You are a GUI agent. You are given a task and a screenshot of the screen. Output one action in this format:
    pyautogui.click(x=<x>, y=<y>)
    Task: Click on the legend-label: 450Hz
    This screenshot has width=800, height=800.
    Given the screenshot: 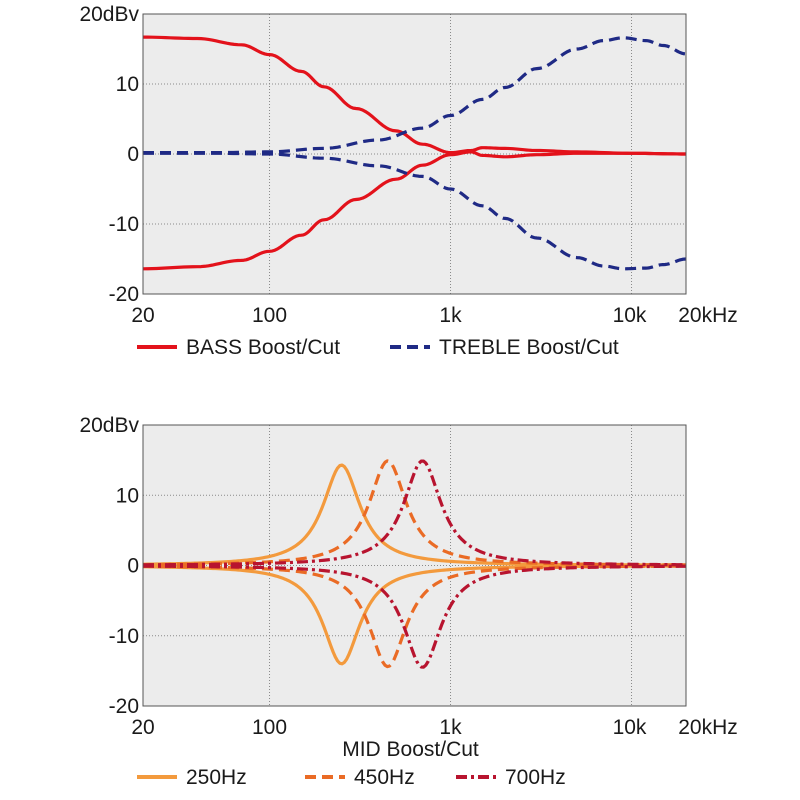 What is the action you would take?
    pyautogui.click(x=384, y=777)
    